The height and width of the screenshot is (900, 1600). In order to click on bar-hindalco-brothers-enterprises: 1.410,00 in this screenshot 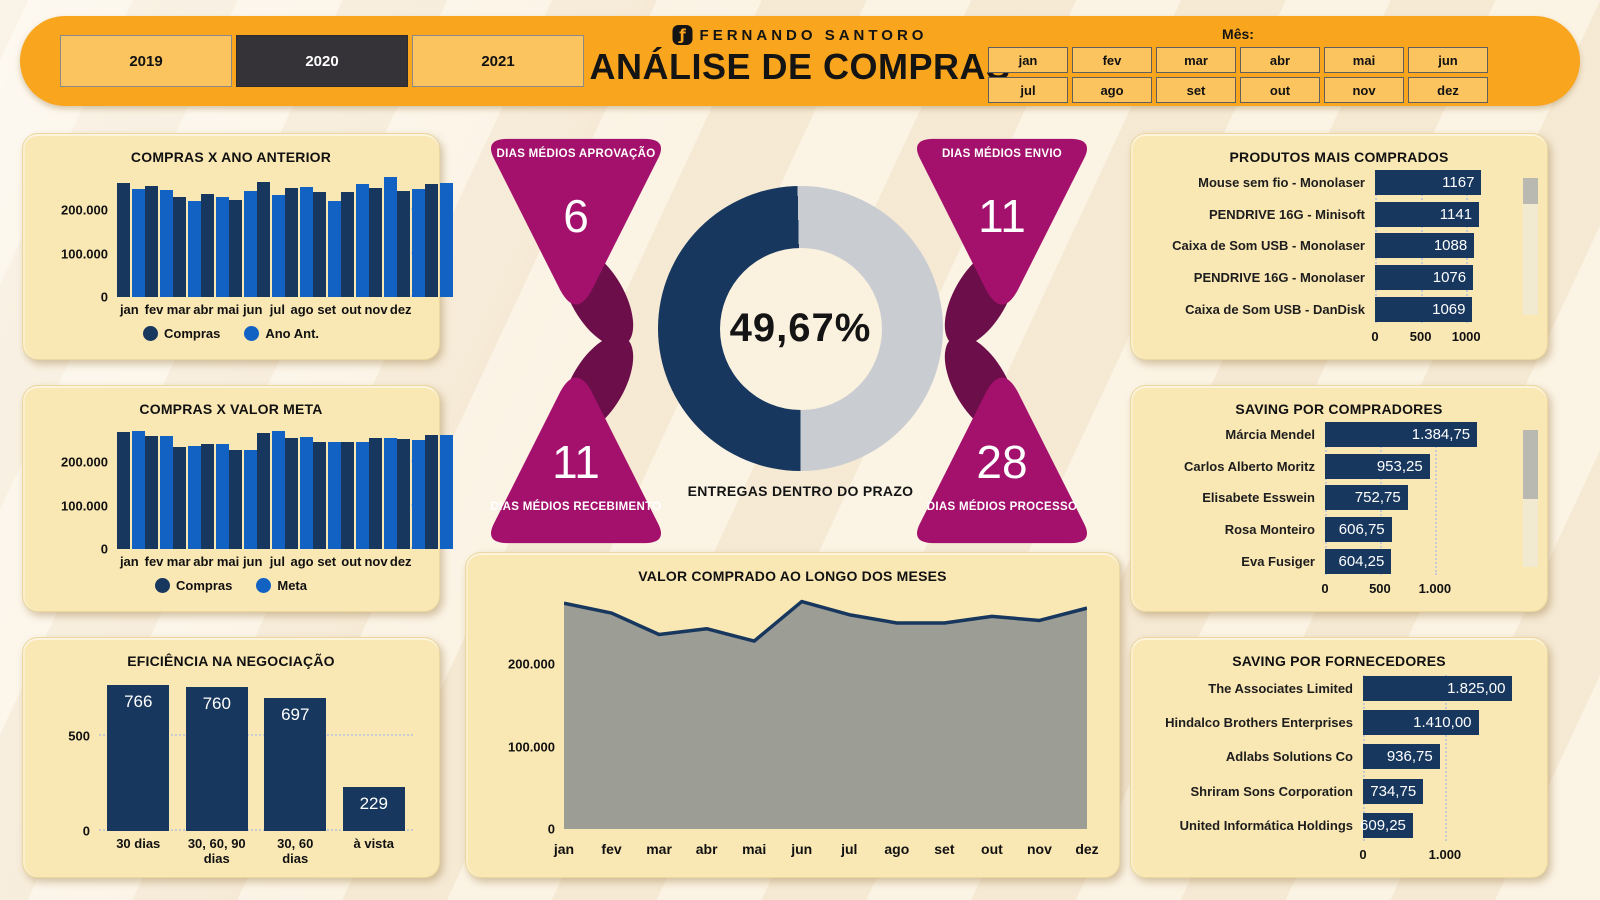, I will do `click(1421, 723)`.